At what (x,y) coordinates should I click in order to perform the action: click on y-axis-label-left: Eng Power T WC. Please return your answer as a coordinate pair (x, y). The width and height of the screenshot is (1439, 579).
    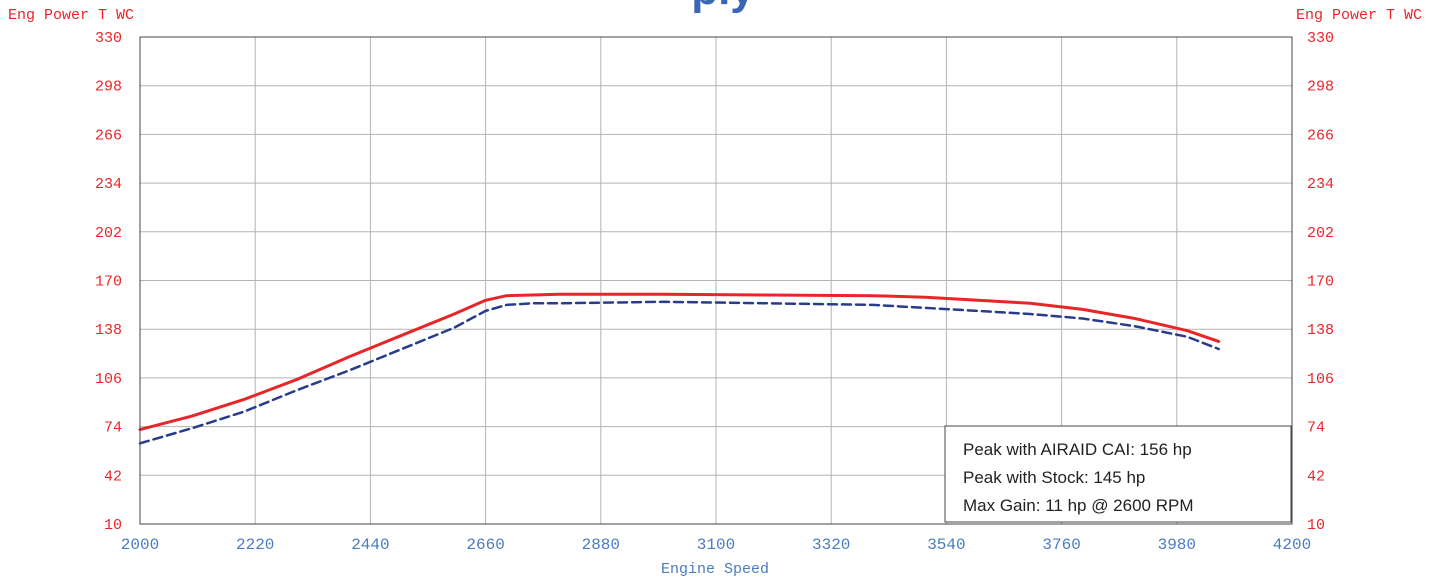
    Looking at the image, I should click on (71, 15).